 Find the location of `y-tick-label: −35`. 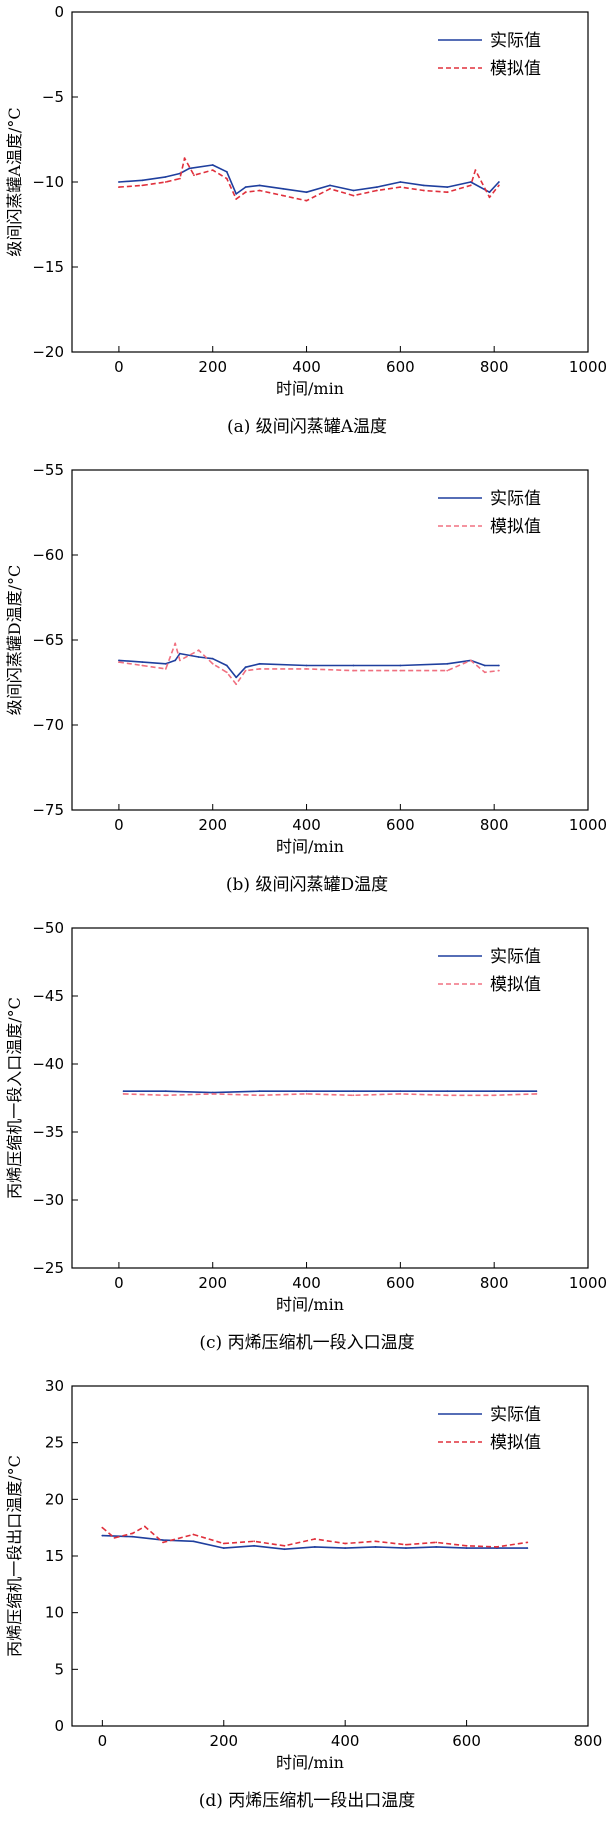

y-tick-label: −35 is located at coordinates (48, 1132).